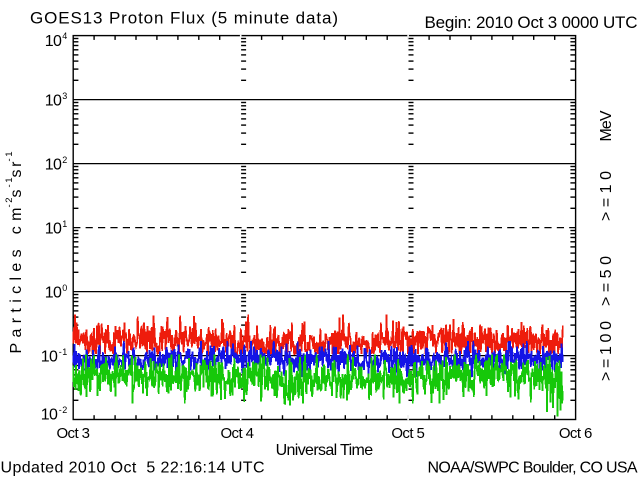 The width and height of the screenshot is (640, 480). Describe the element at coordinates (606, 125) in the screenshot. I see `svg-text: MeV` at that location.